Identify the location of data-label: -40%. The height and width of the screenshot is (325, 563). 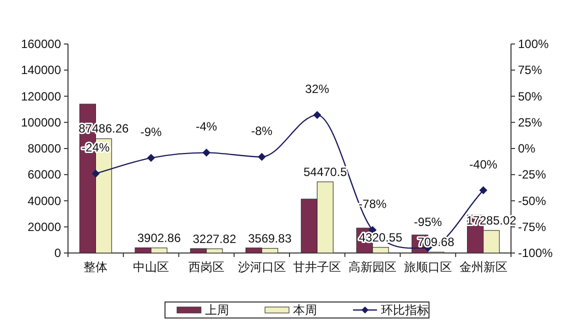
(483, 164).